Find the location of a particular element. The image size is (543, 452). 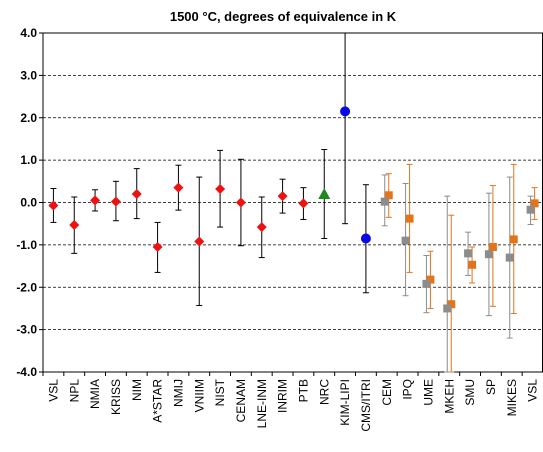

y-tick-label: 1.0 is located at coordinates (28, 160).